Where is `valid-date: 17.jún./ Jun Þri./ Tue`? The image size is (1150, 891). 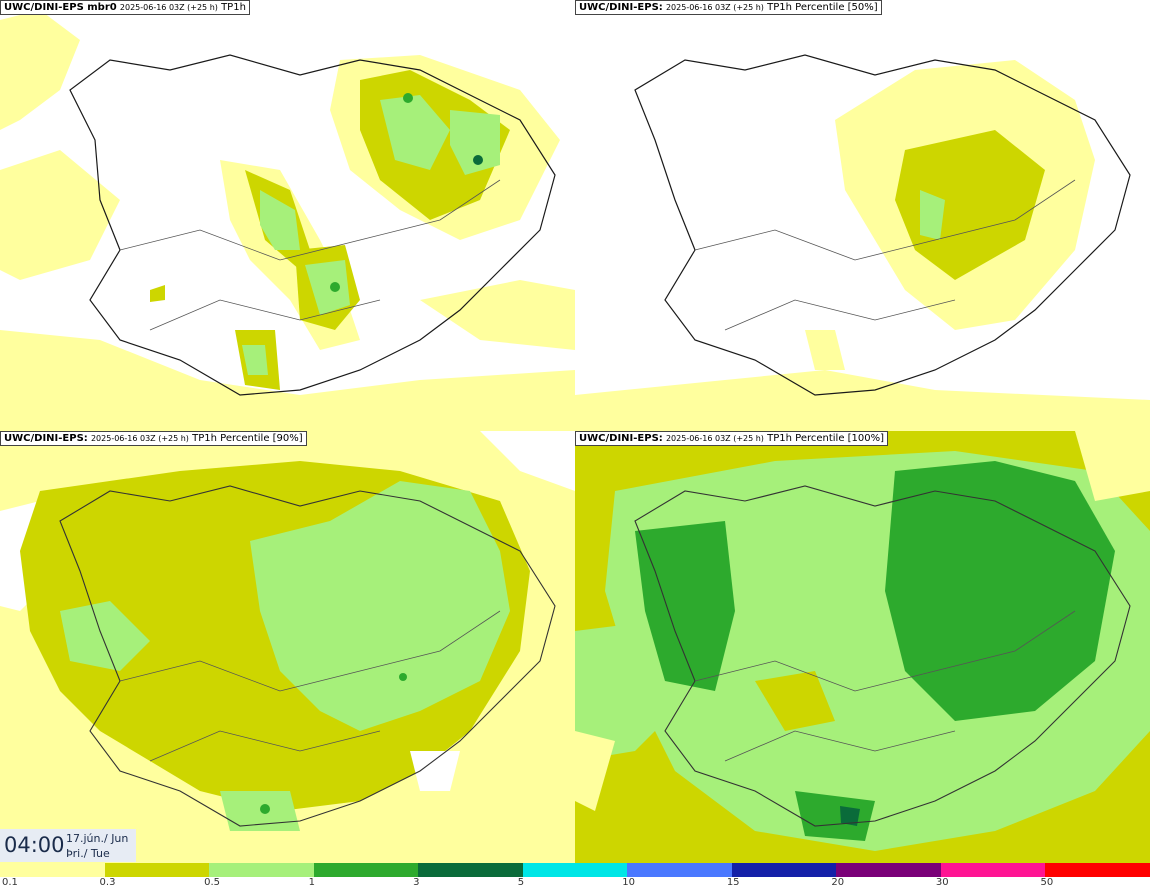 valid-date: 17.jún./ Jun Þri./ Tue is located at coordinates (97, 846).